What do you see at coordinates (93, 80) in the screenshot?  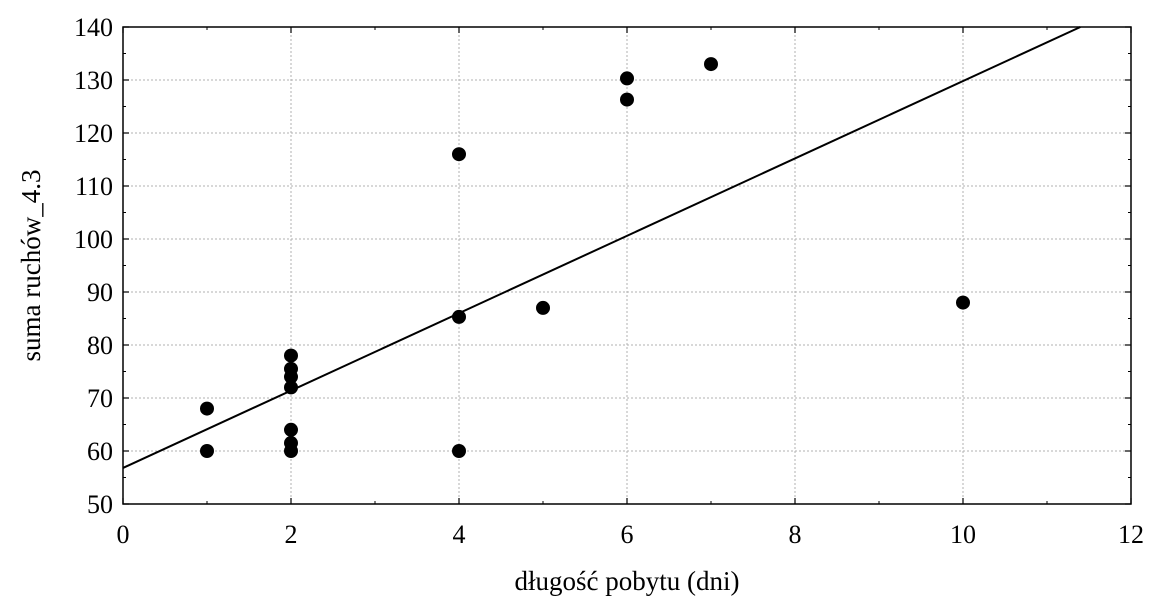 I see `y-tick-label: 130` at bounding box center [93, 80].